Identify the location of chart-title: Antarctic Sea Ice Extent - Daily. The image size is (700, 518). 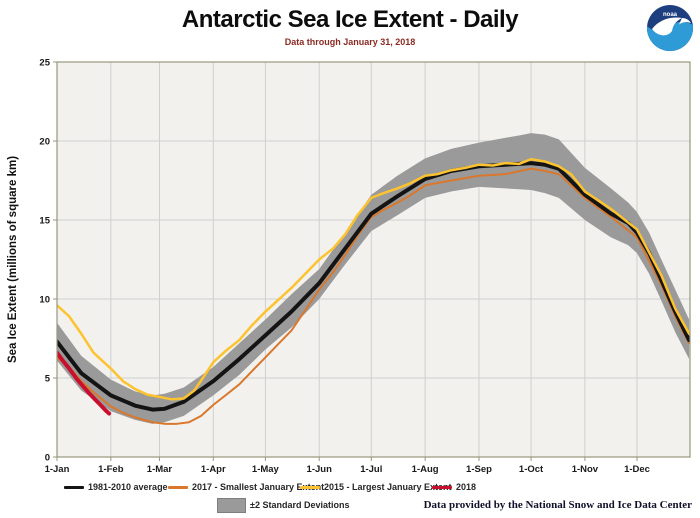
(350, 19).